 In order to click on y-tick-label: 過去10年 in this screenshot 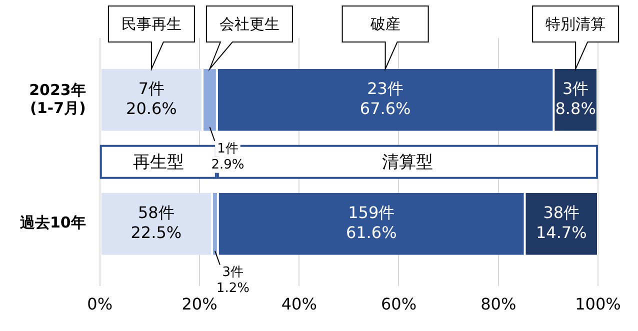, I will do `click(52, 223)`.